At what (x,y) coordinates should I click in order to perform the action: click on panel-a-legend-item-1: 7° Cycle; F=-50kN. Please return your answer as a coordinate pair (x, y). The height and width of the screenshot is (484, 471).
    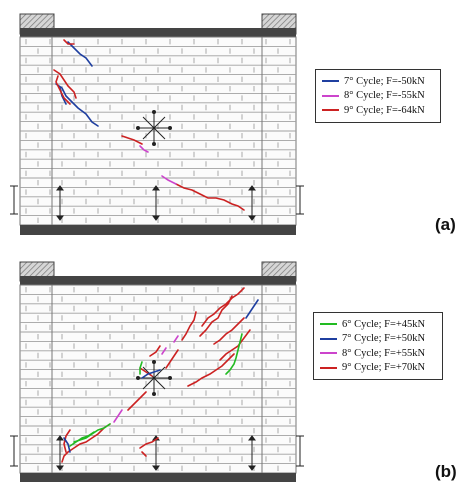
    Looking at the image, I should click on (378, 81).